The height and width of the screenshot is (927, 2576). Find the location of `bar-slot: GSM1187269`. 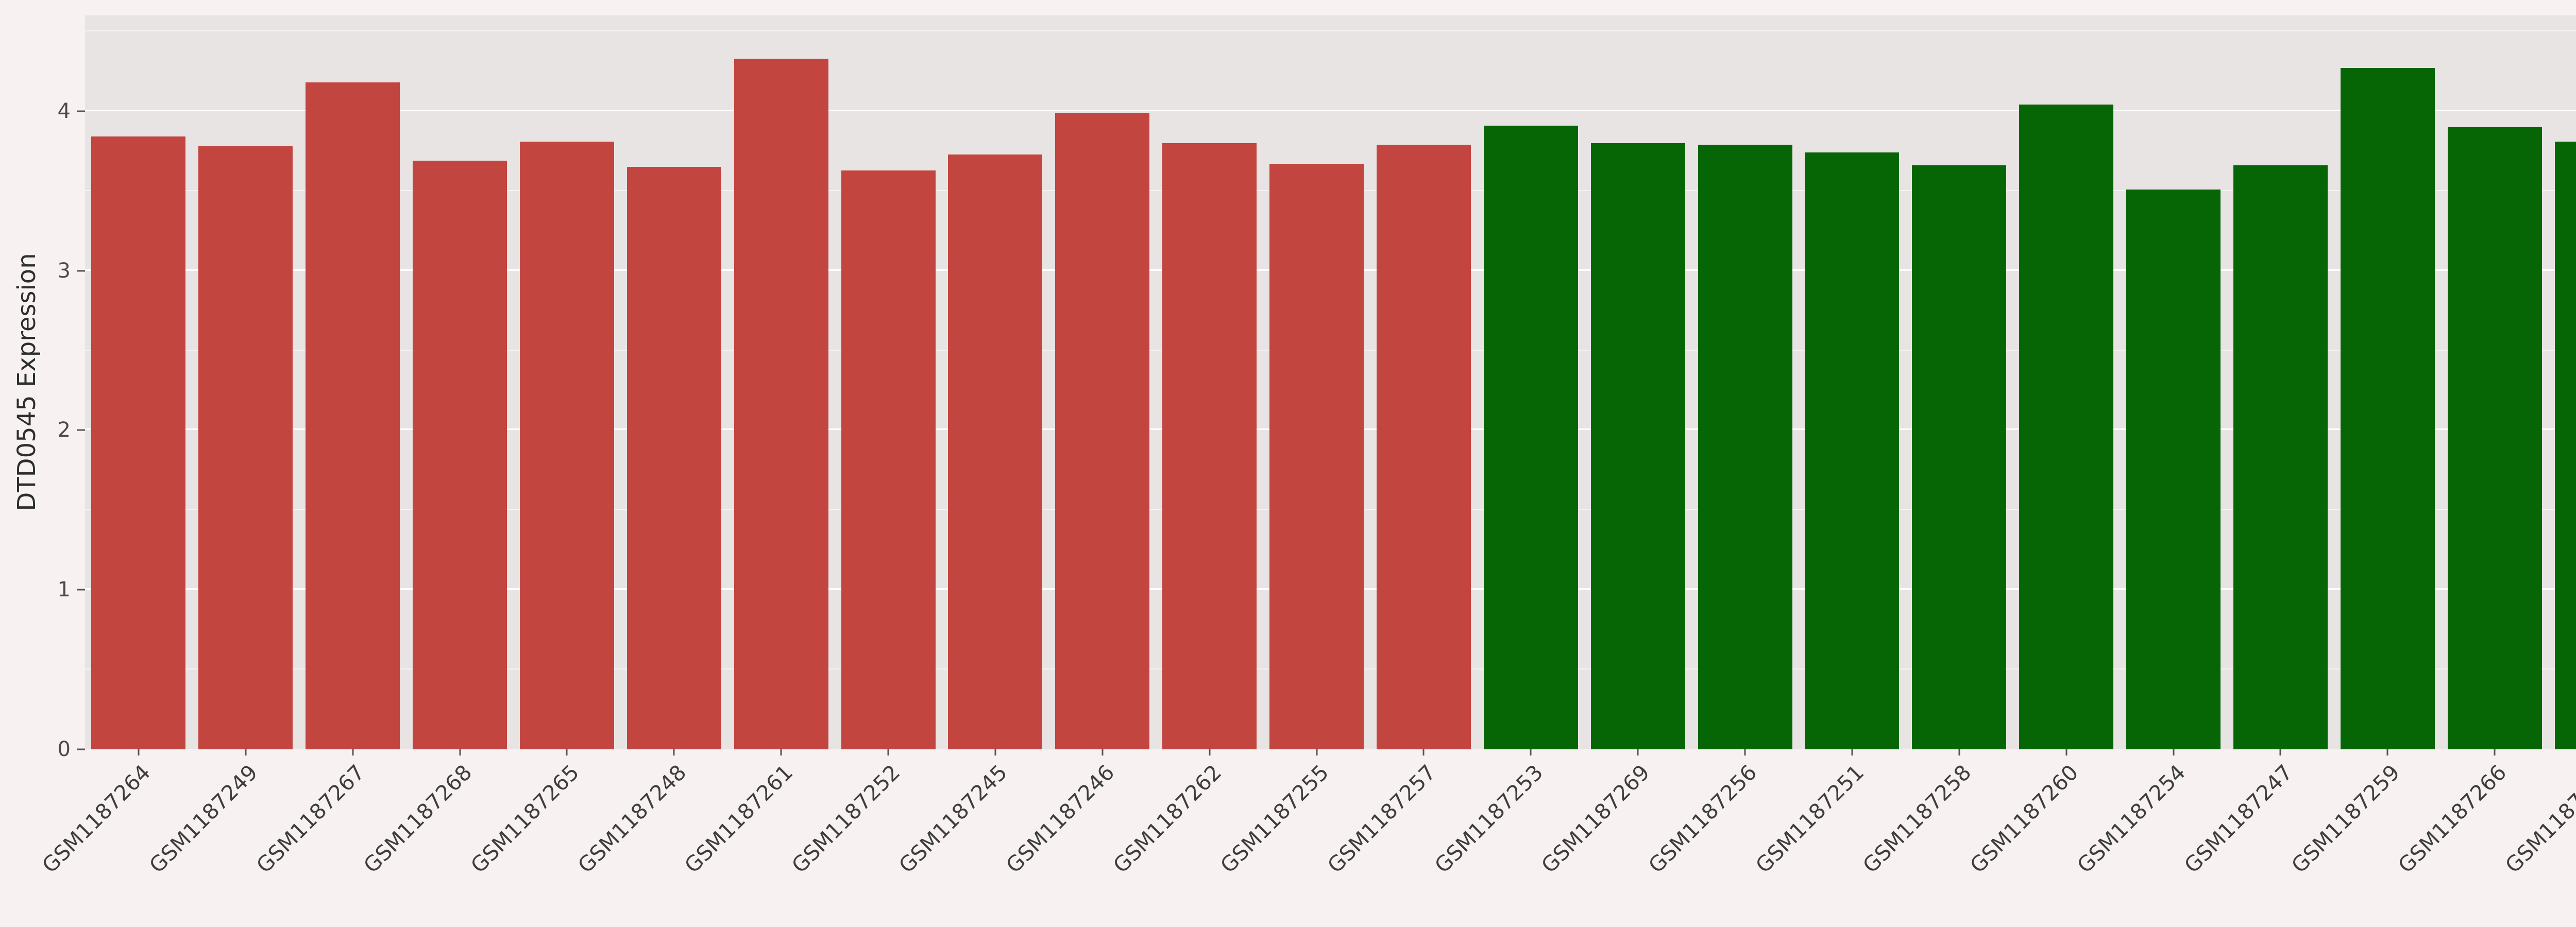

bar-slot: GSM1187269 is located at coordinates (1614, 446).